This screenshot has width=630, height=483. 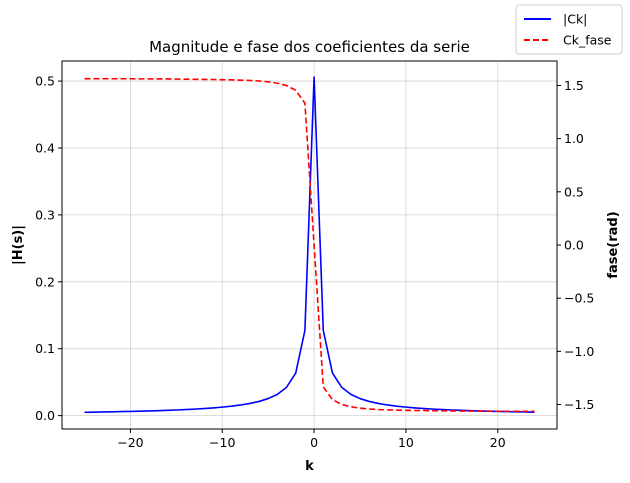 What do you see at coordinates (314, 442) in the screenshot?
I see `x-tick-label: 0` at bounding box center [314, 442].